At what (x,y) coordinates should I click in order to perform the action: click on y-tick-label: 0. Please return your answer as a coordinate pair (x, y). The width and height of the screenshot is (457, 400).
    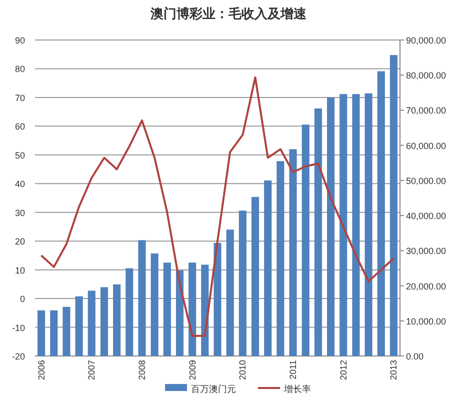
    Looking at the image, I should click on (22, 299).